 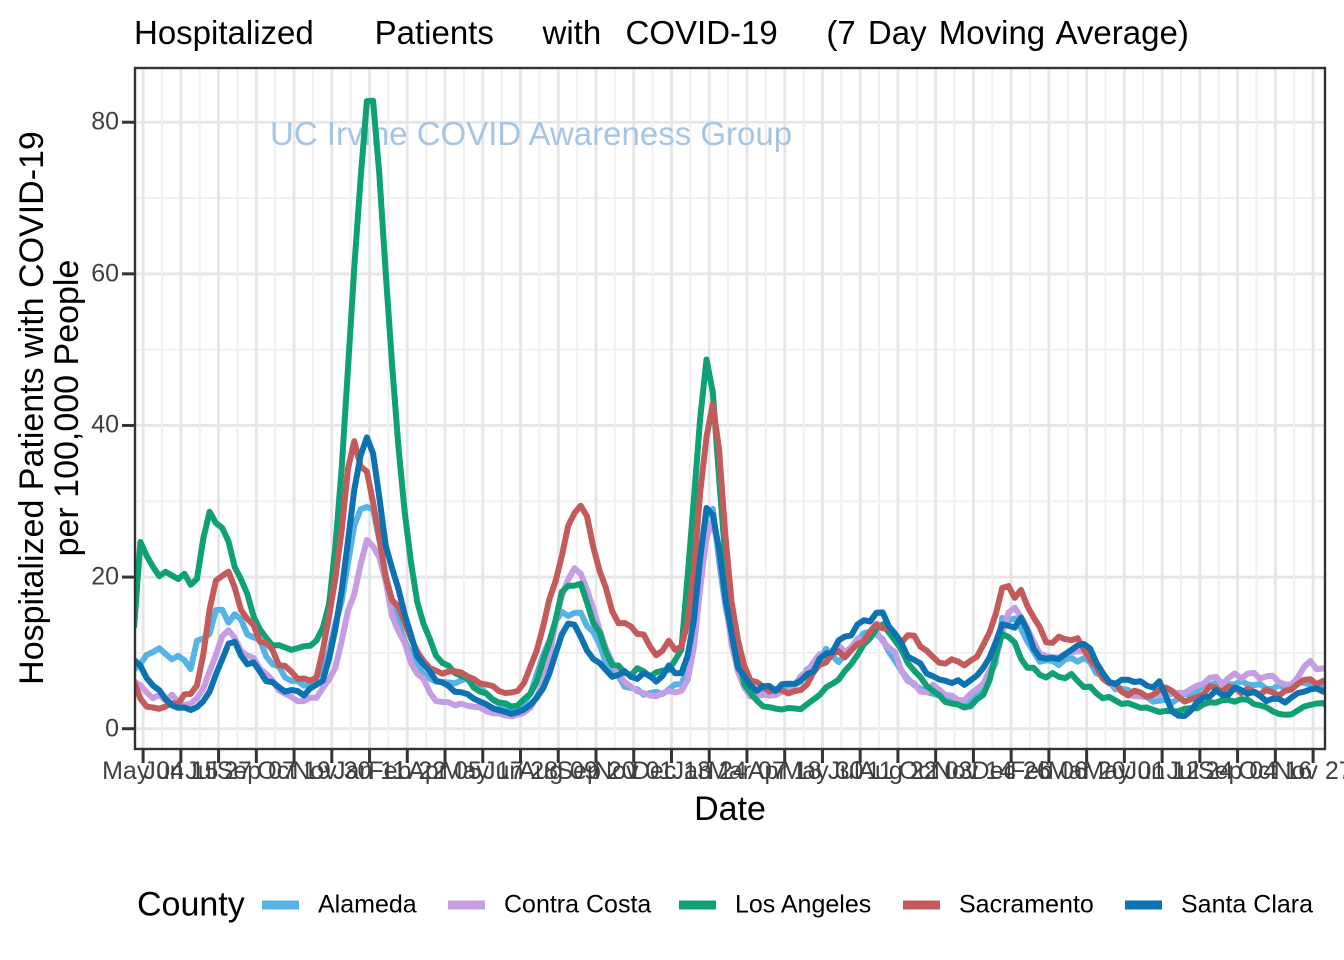 I want to click on x-tick-label-23: Dec 26, so click(x=1011, y=771).